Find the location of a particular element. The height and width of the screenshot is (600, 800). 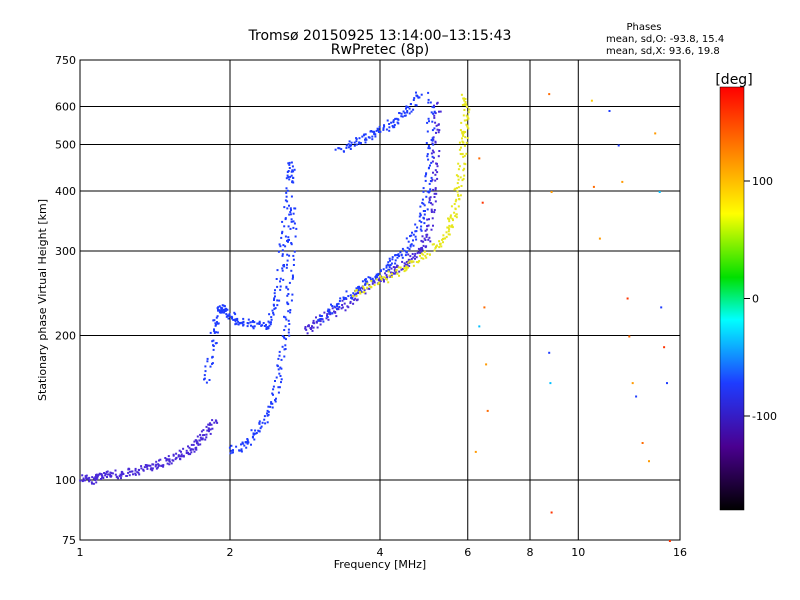

x-tick-label: 1 is located at coordinates (80, 552).